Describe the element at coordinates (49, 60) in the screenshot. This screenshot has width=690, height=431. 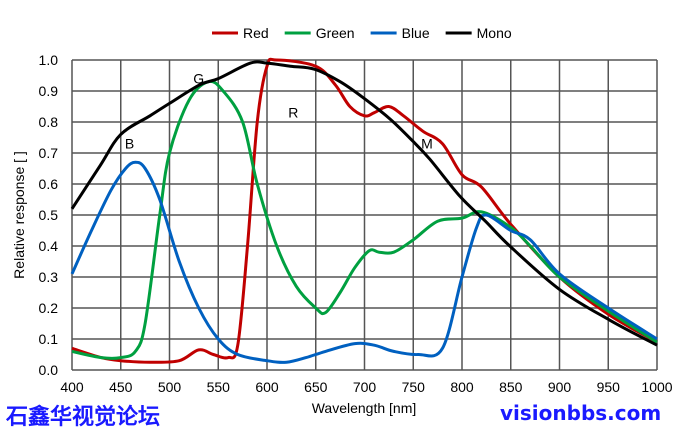
I see `y-tick-label: 1.0` at that location.